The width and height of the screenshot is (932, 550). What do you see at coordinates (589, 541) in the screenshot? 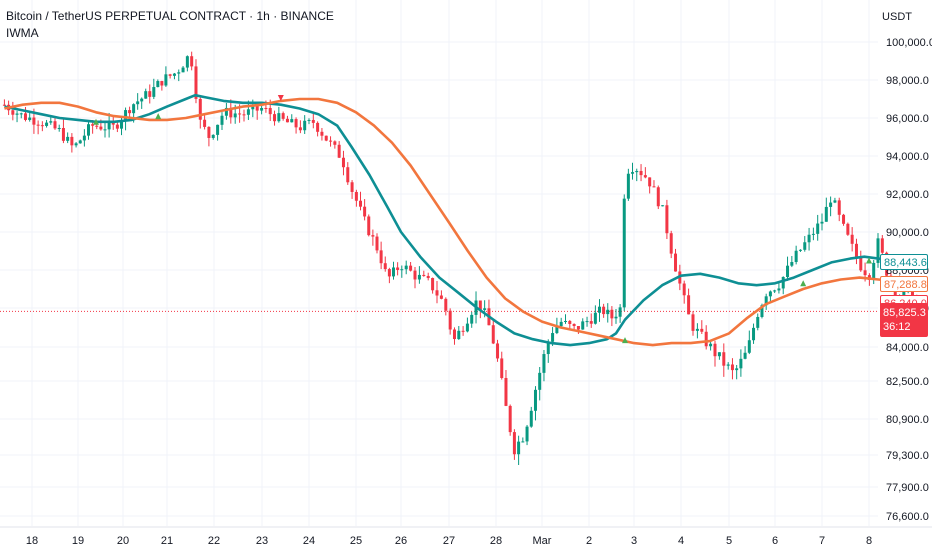
I see `x-tick-label: 2` at bounding box center [589, 541].